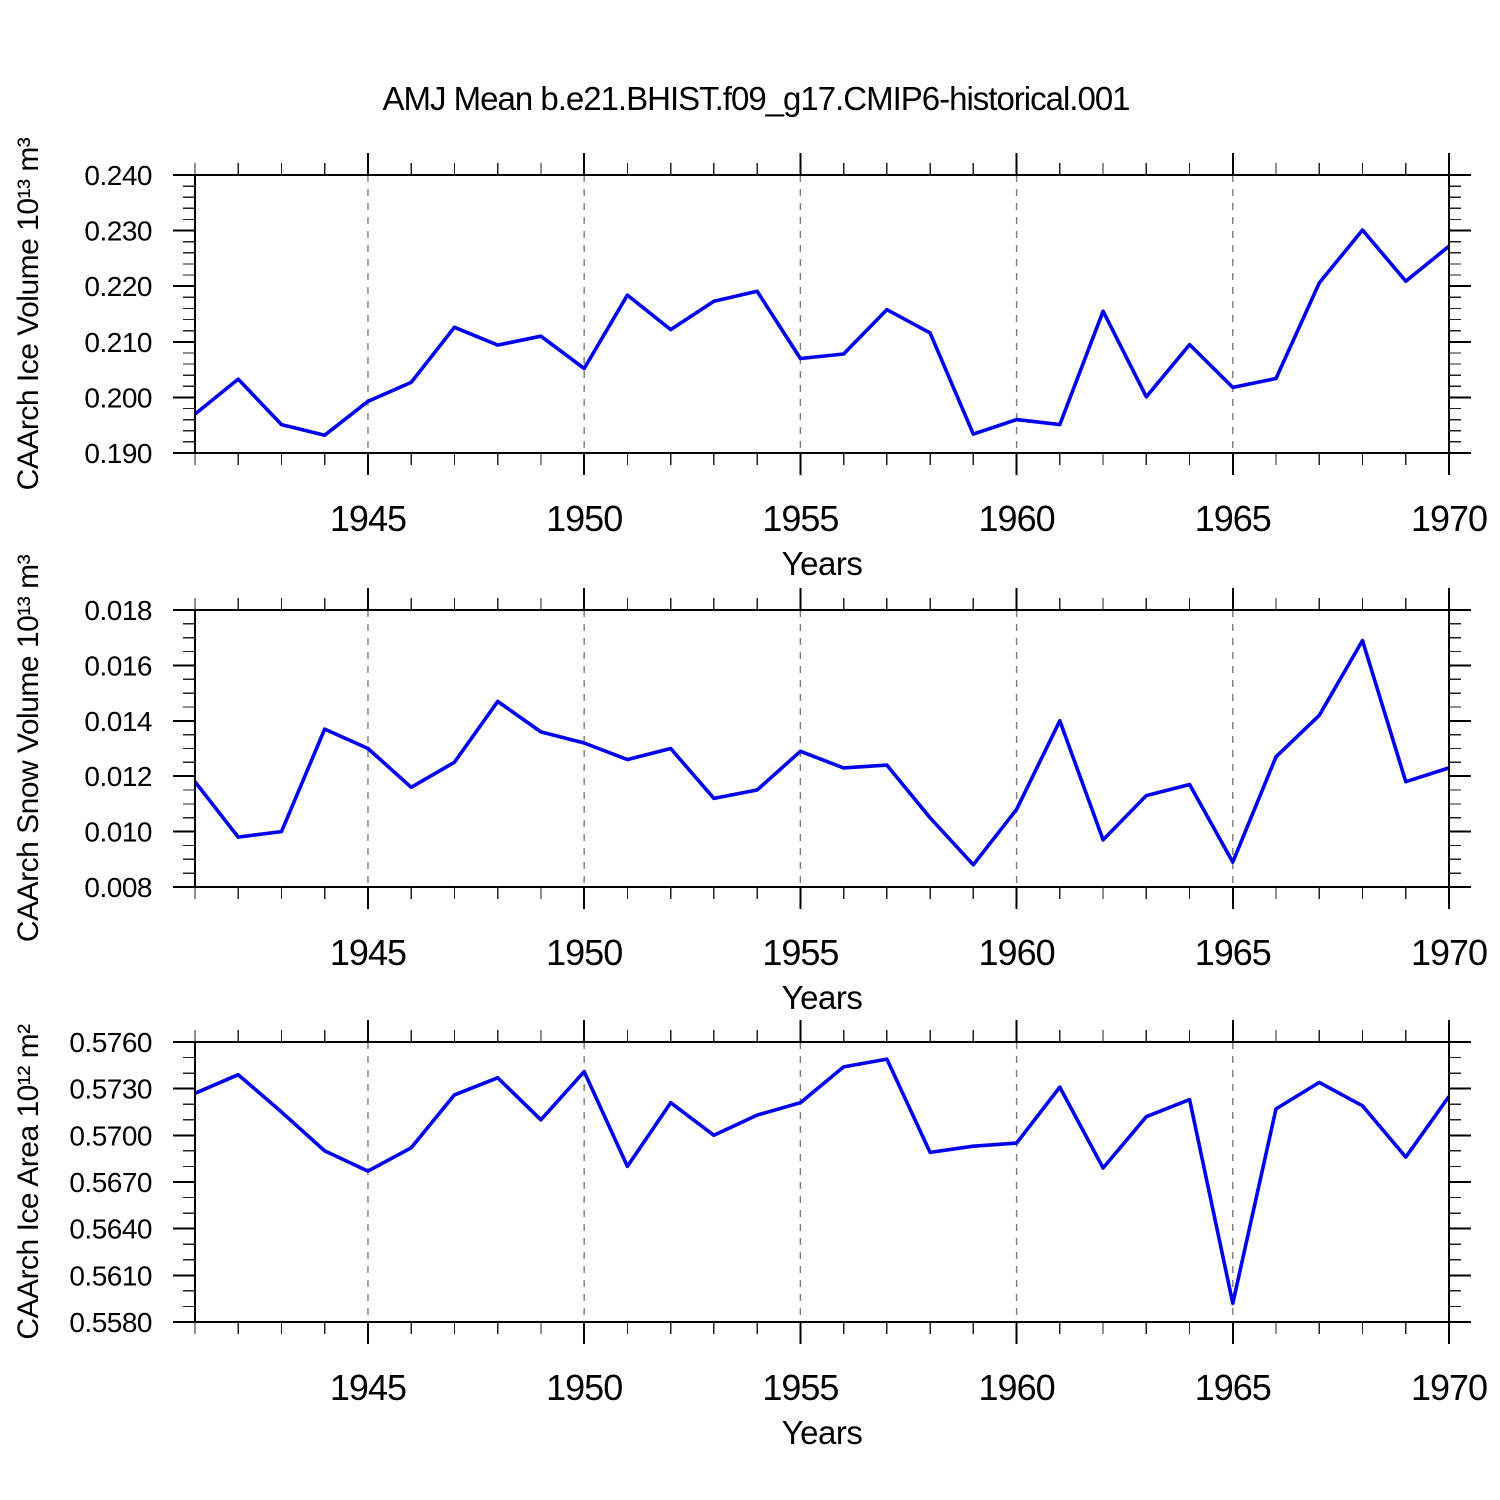 This screenshot has width=1500, height=1500. What do you see at coordinates (118, 175) in the screenshot?
I see `y-tick-label: 0.240` at bounding box center [118, 175].